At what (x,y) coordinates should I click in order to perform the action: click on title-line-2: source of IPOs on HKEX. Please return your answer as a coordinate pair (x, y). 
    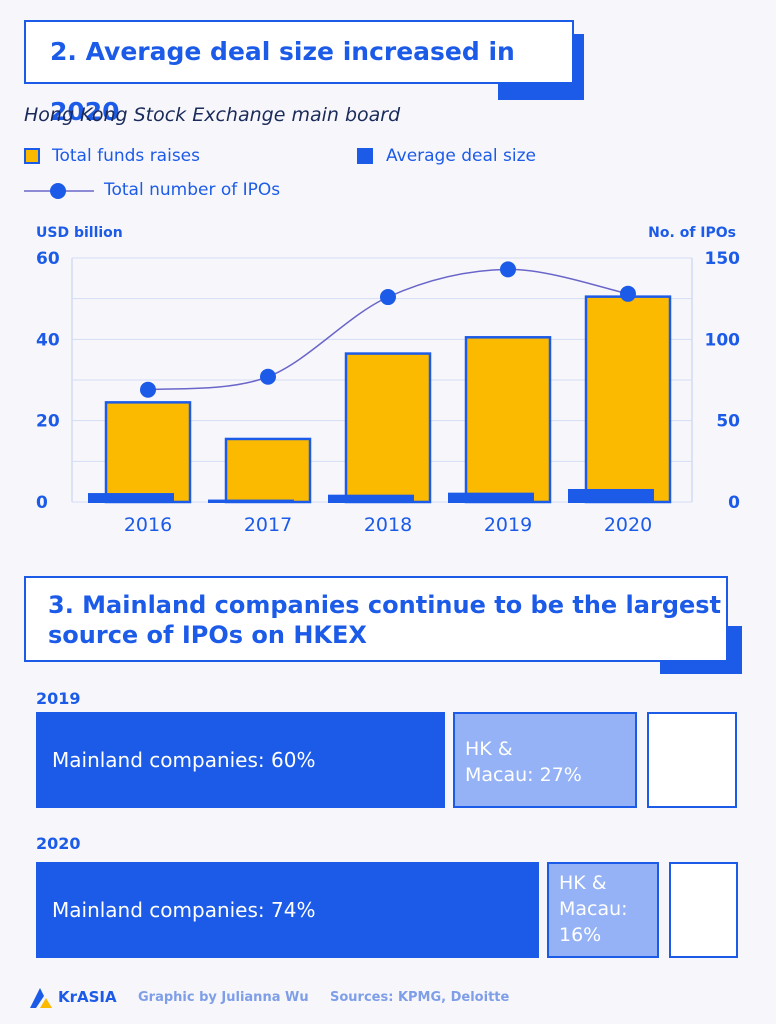
    Looking at the image, I should click on (207, 635).